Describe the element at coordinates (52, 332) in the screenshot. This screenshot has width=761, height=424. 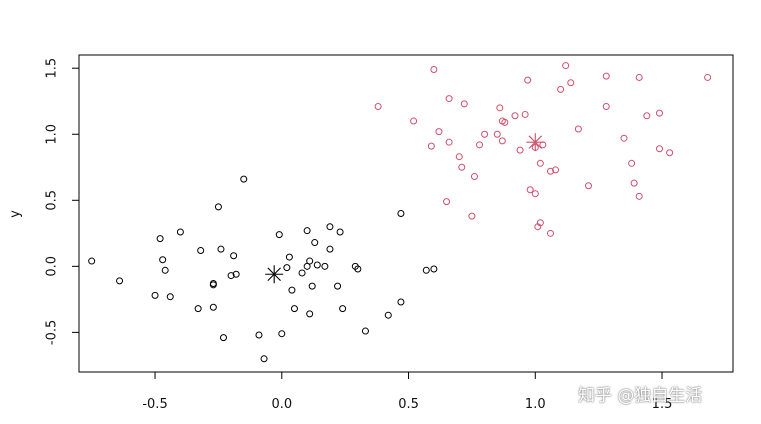
I see `y-tick-label: -0.5` at that location.